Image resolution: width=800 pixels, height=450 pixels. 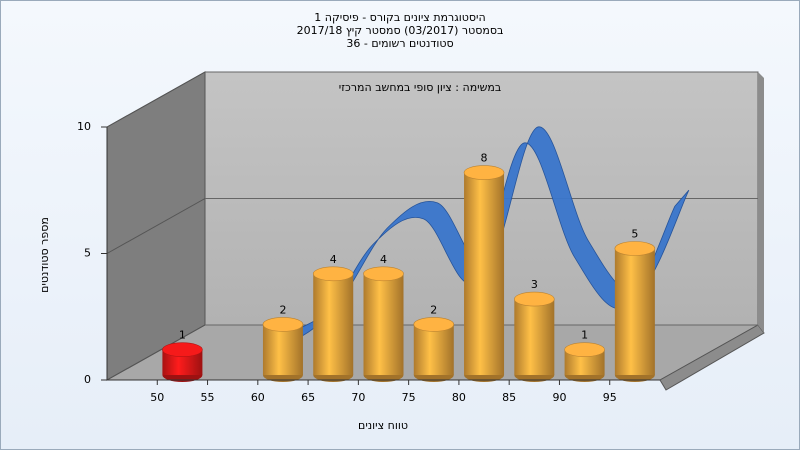 What do you see at coordinates (308, 397) in the screenshot?
I see `x-tick-label: 65` at bounding box center [308, 397].